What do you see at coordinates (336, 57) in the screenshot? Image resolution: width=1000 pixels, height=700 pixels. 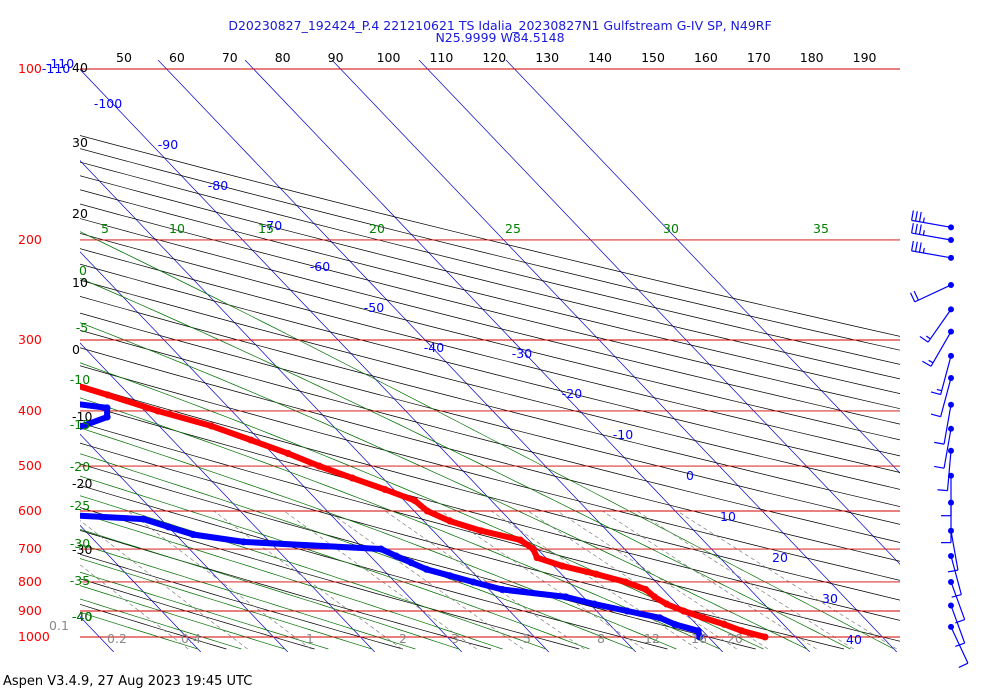 I see `top-axis-label: 90` at bounding box center [336, 57].